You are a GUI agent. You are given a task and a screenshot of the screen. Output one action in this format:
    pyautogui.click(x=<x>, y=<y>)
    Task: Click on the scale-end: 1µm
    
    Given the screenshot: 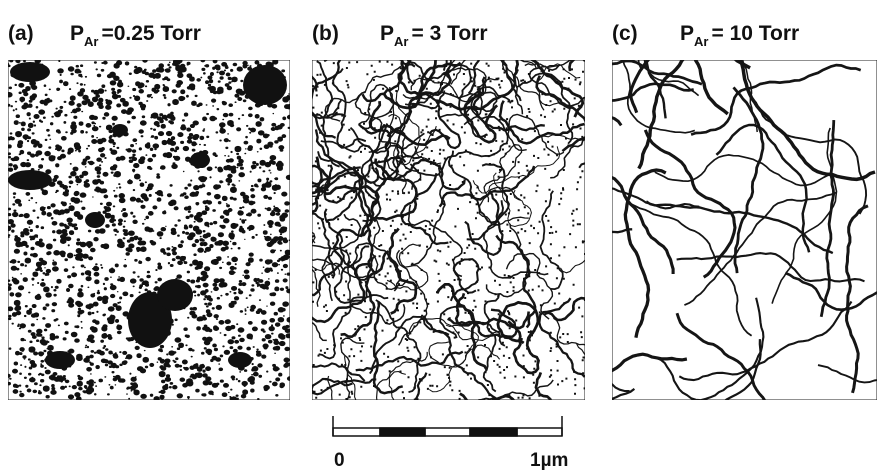 What is the action you would take?
    pyautogui.click(x=549, y=460)
    